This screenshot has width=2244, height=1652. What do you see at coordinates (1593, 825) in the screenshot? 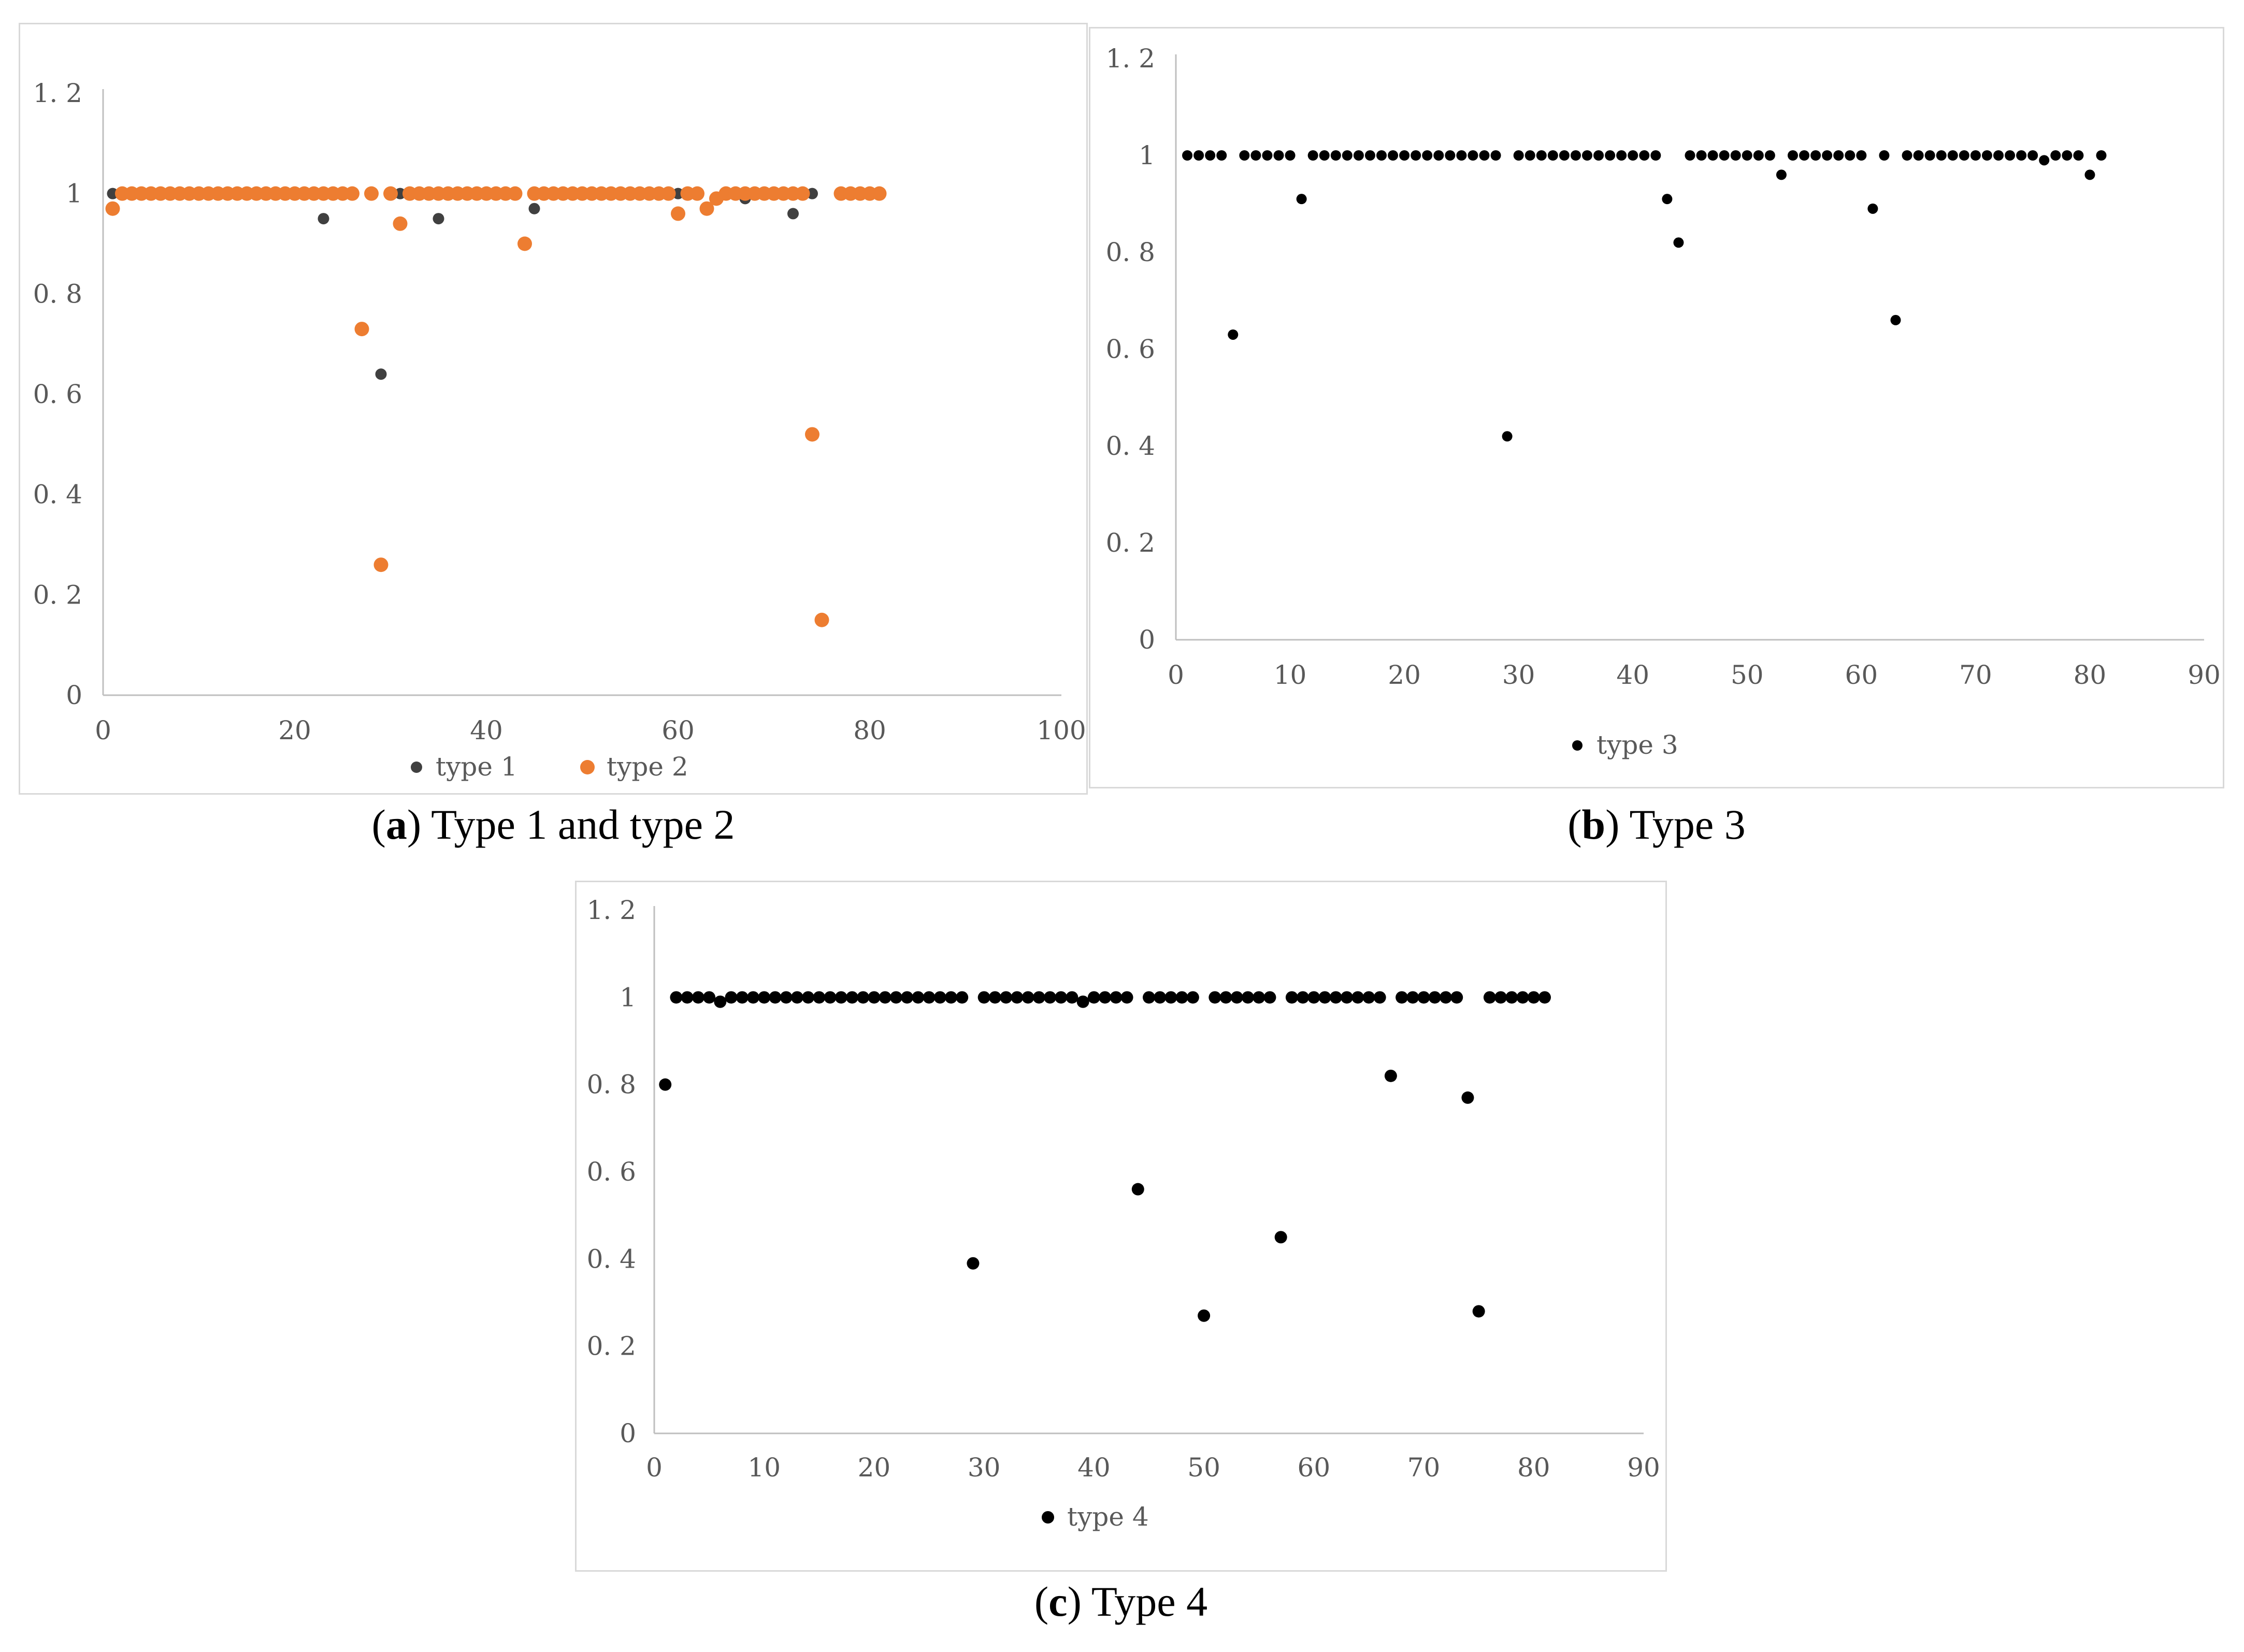
I see `caption-b-letter: b` at bounding box center [1593, 825].